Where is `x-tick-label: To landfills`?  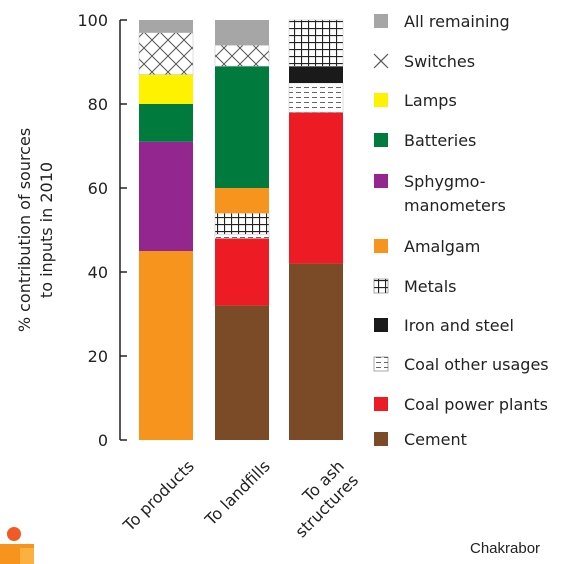 x-tick-label: To landfills is located at coordinates (237, 492).